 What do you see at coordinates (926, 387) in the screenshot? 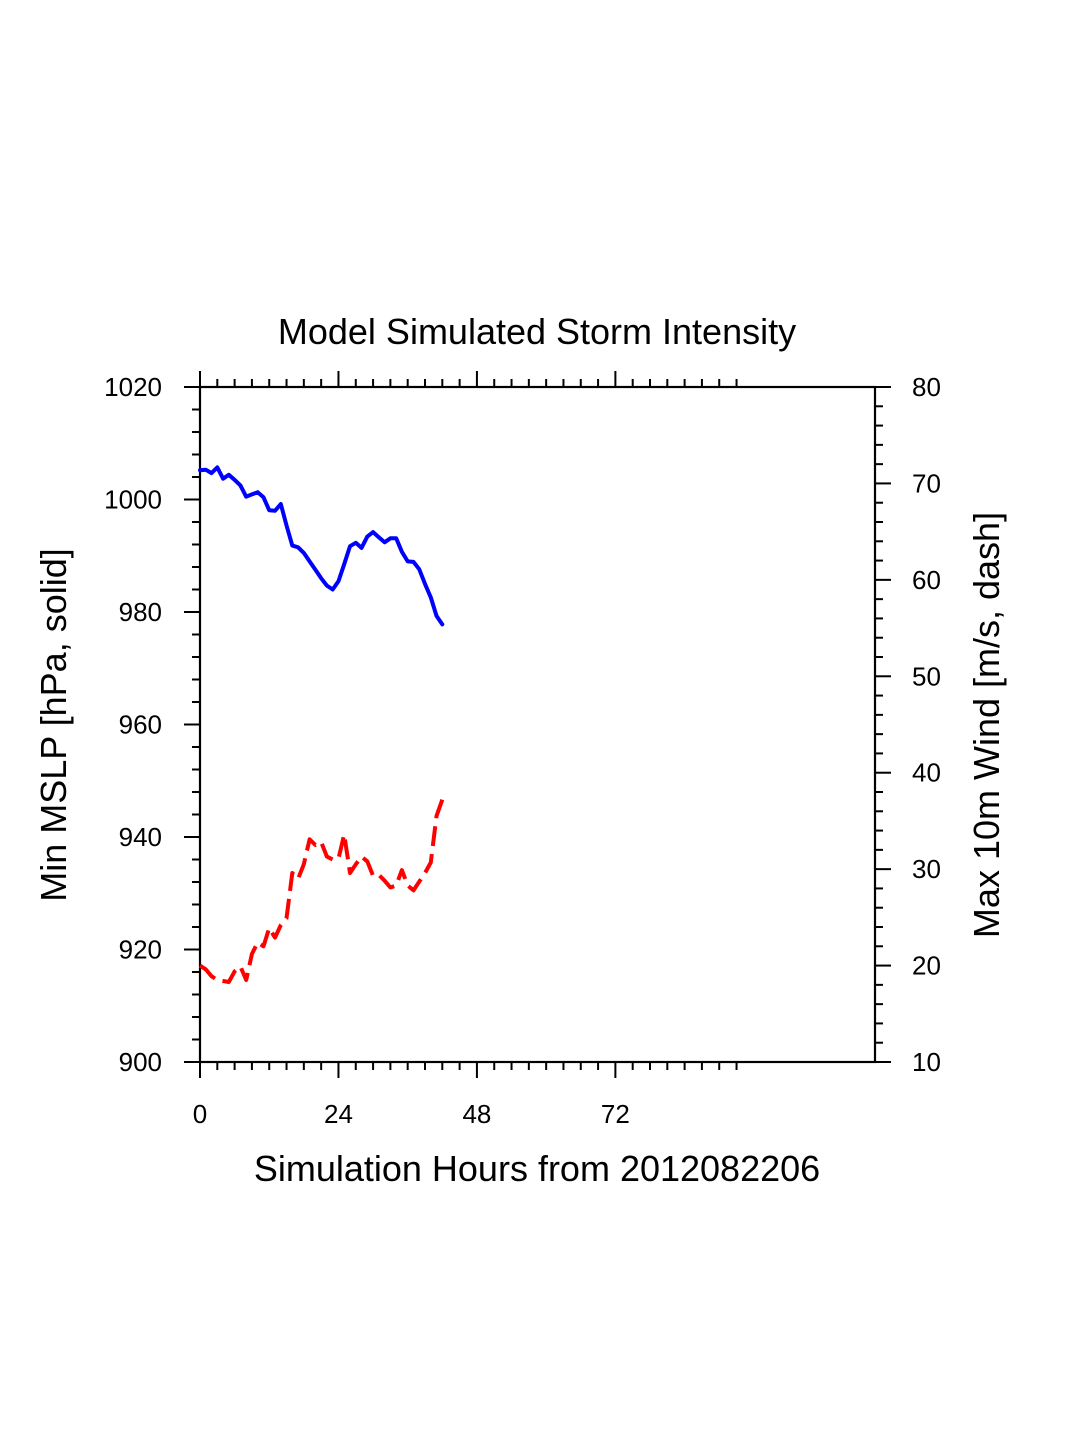
I see `y-right-tick-label: 80` at bounding box center [926, 387].